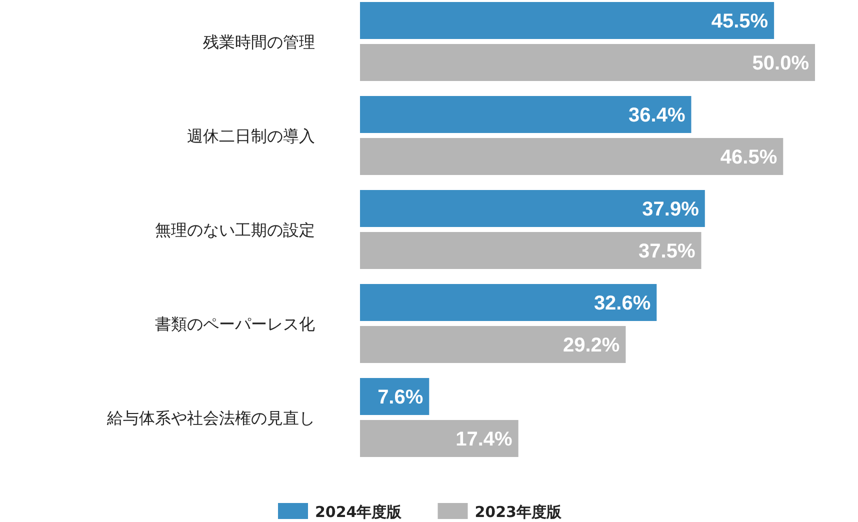 Image resolution: width=858 pixels, height=522 pixels. What do you see at coordinates (235, 324) in the screenshot?
I see `y-tick-label: 書類のペーパーレス化` at bounding box center [235, 324].